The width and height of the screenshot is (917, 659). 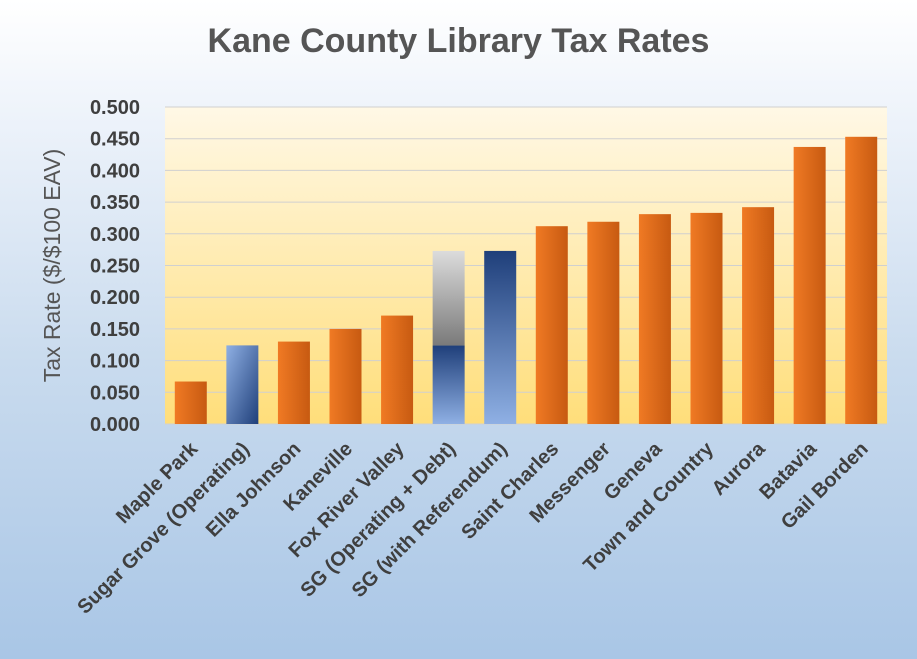 What do you see at coordinates (345, 376) in the screenshot?
I see `bar-kaneville` at bounding box center [345, 376].